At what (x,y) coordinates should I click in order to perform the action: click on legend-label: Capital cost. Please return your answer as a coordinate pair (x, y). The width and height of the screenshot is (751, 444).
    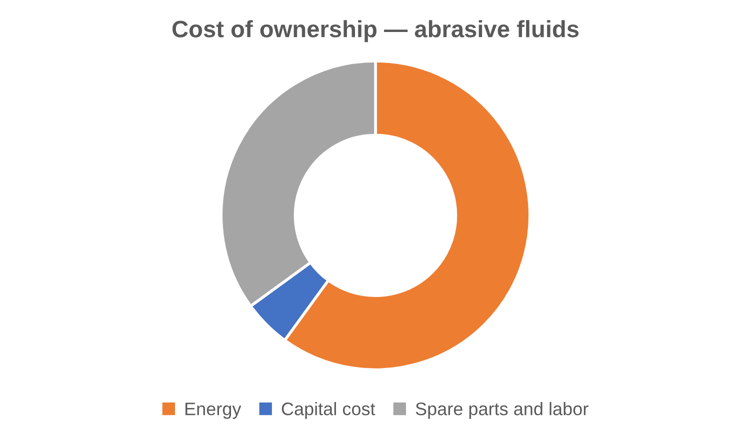
    Looking at the image, I should click on (329, 410).